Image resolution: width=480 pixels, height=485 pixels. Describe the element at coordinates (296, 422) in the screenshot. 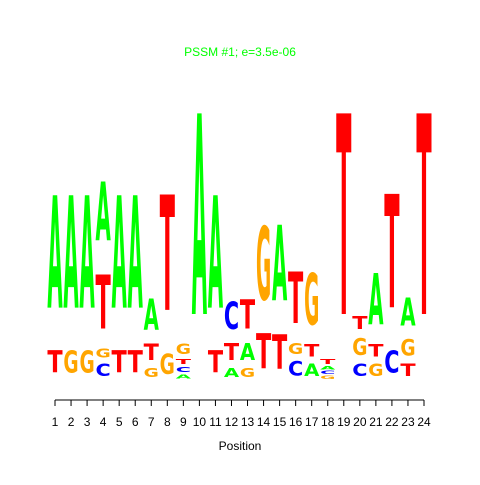

I see `x-tick-label: 16` at that location.